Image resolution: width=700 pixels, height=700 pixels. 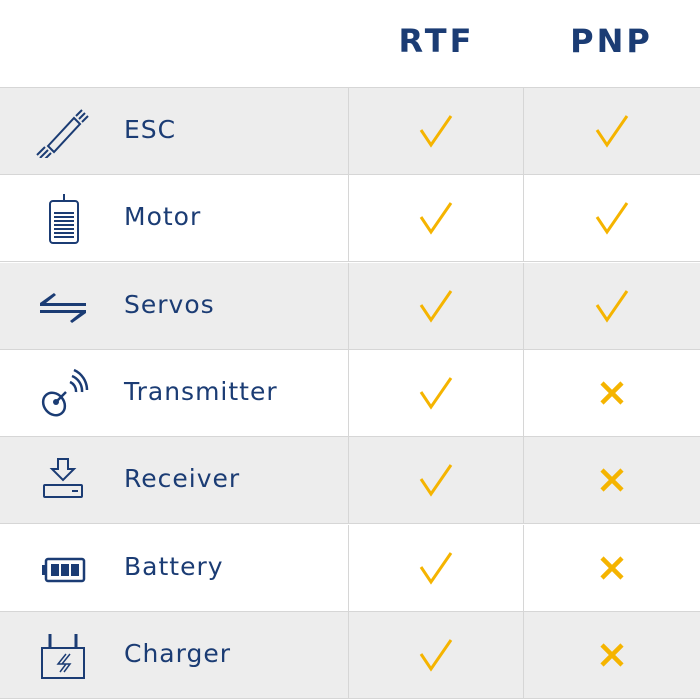 I want to click on feature-cell: Charger, so click(x=174, y=655).